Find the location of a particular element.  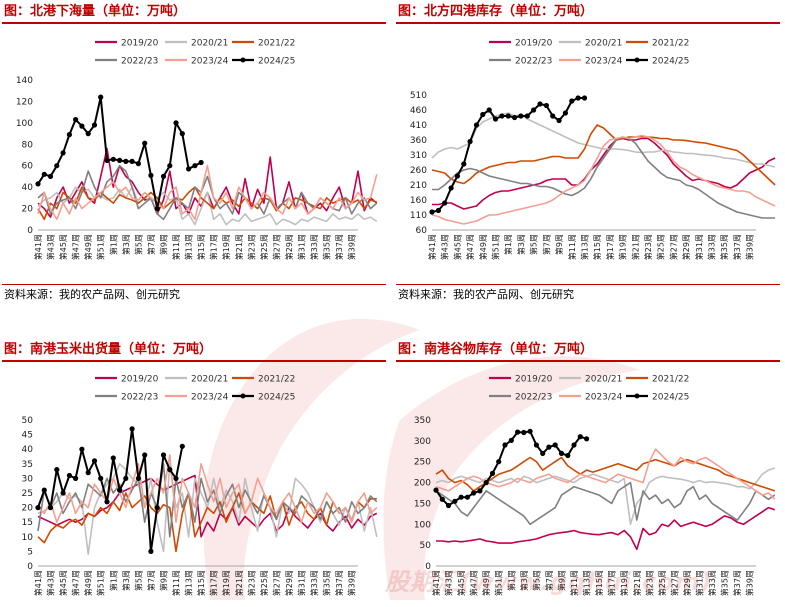

y-tick-label: 60 is located at coordinates (28, 167).